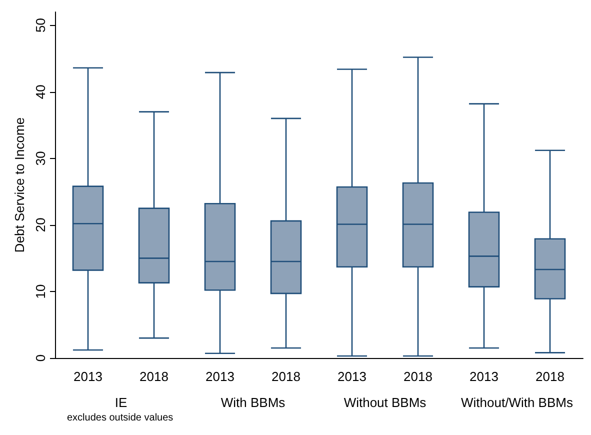 The width and height of the screenshot is (591, 435). Describe the element at coordinates (40, 291) in the screenshot. I see `y-tick-label: 10` at that location.